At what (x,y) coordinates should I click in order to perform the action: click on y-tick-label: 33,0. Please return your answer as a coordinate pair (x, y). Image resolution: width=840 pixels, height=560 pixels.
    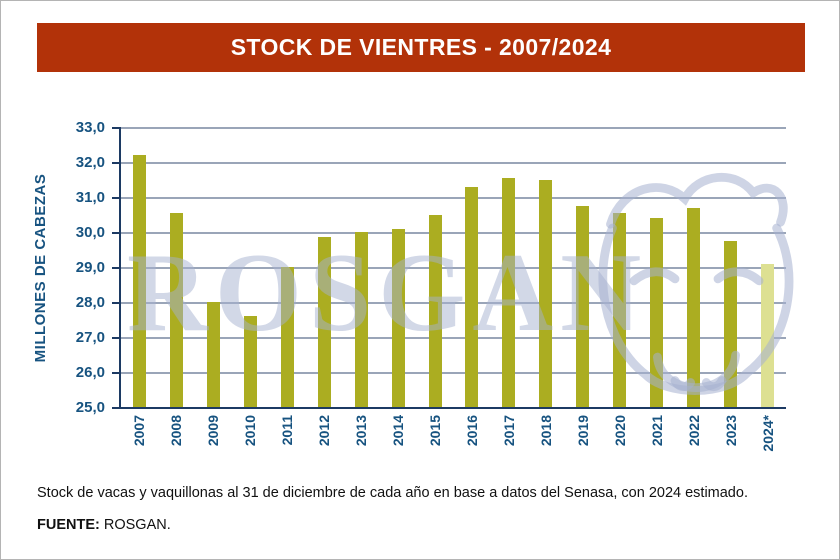
    Looking at the image, I should click on (90, 127).